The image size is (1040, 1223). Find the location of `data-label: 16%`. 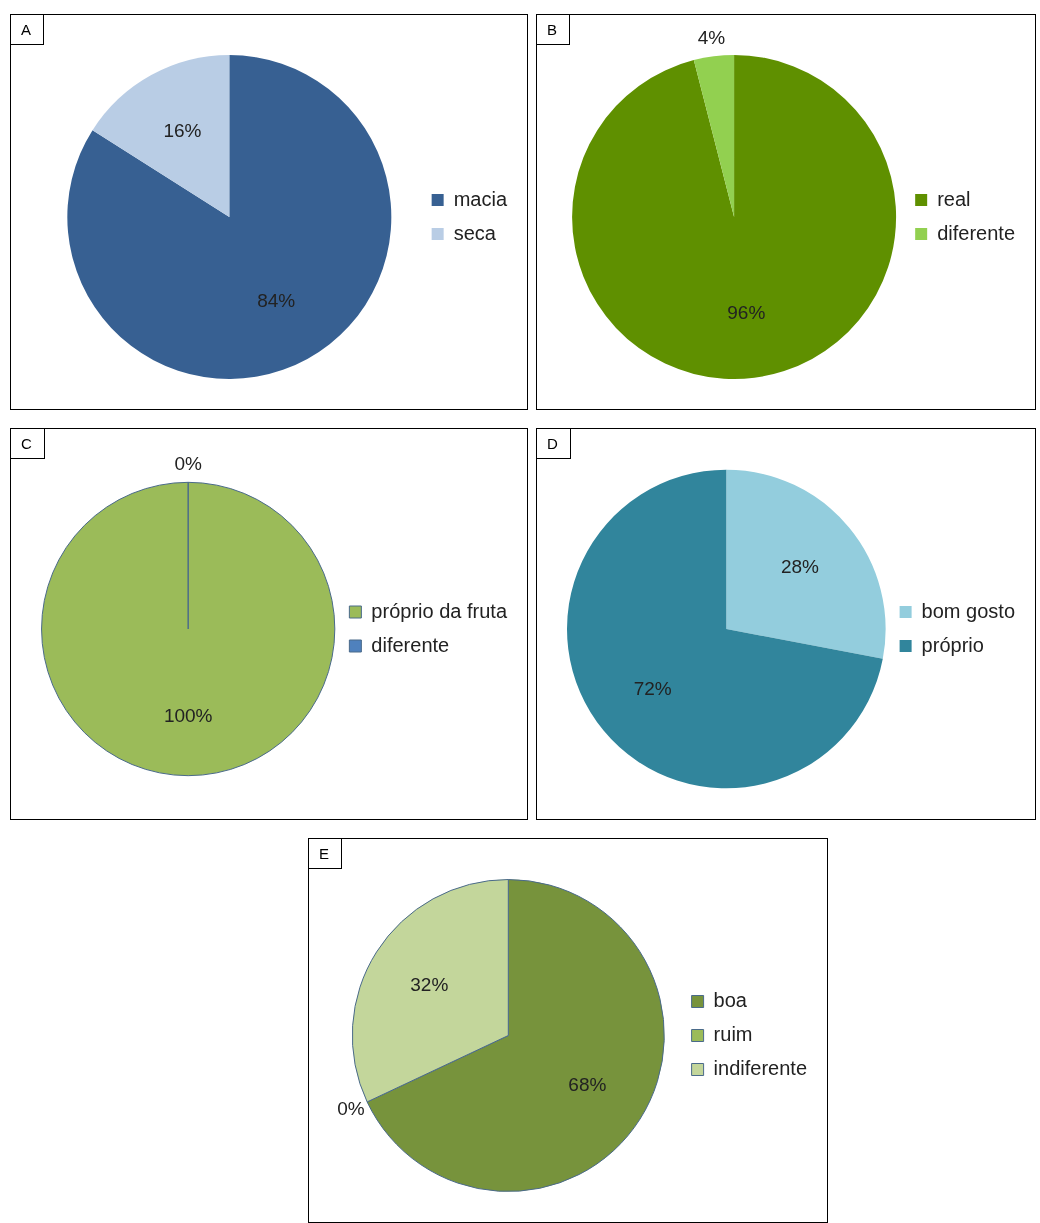

data-label: 16% is located at coordinates (182, 131).